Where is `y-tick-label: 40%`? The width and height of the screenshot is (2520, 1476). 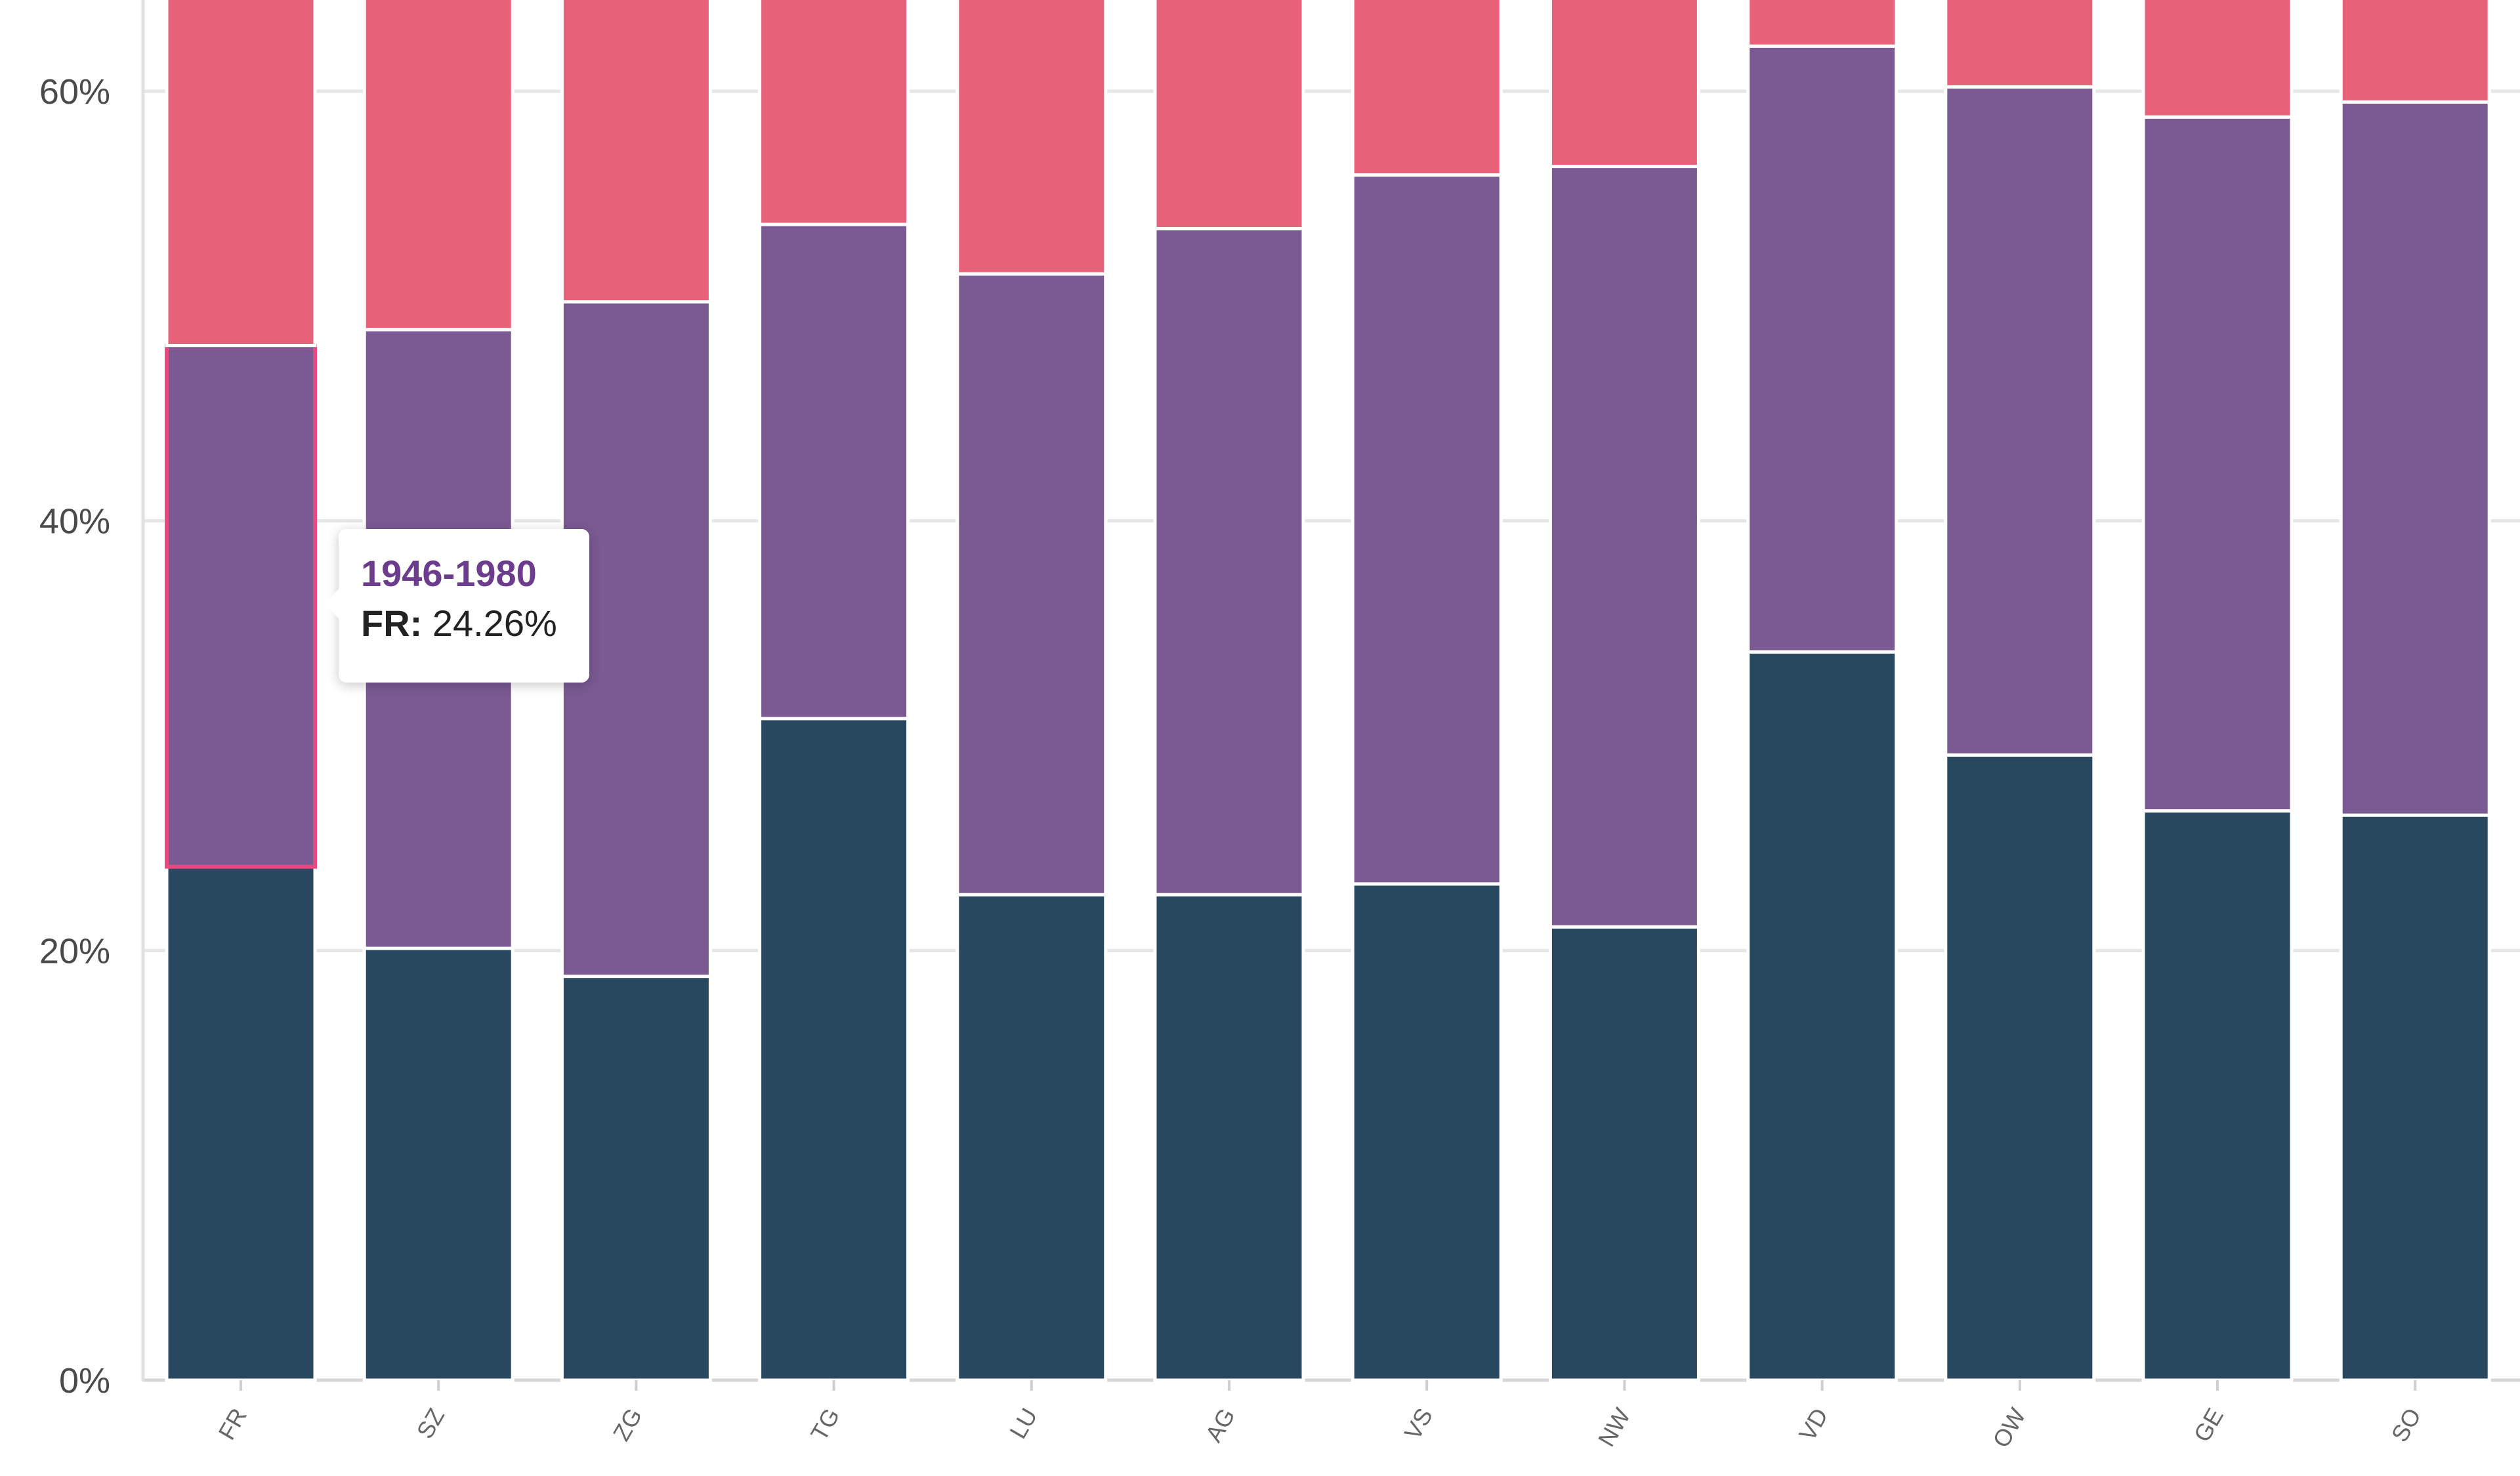 y-tick-label: 40% is located at coordinates (74, 521).